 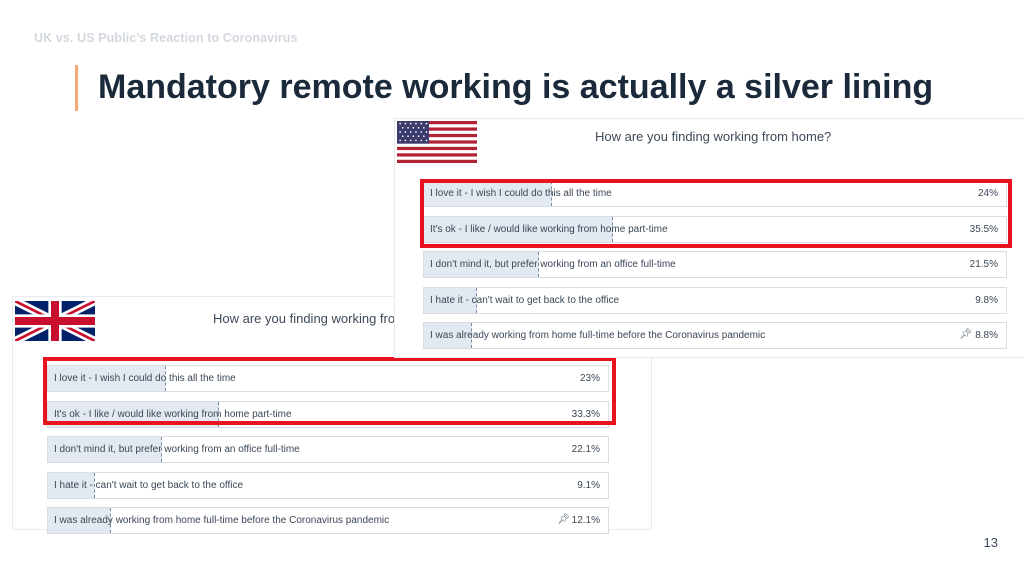 What do you see at coordinates (983, 264) in the screenshot?
I see `option-percent: 21.5%` at bounding box center [983, 264].